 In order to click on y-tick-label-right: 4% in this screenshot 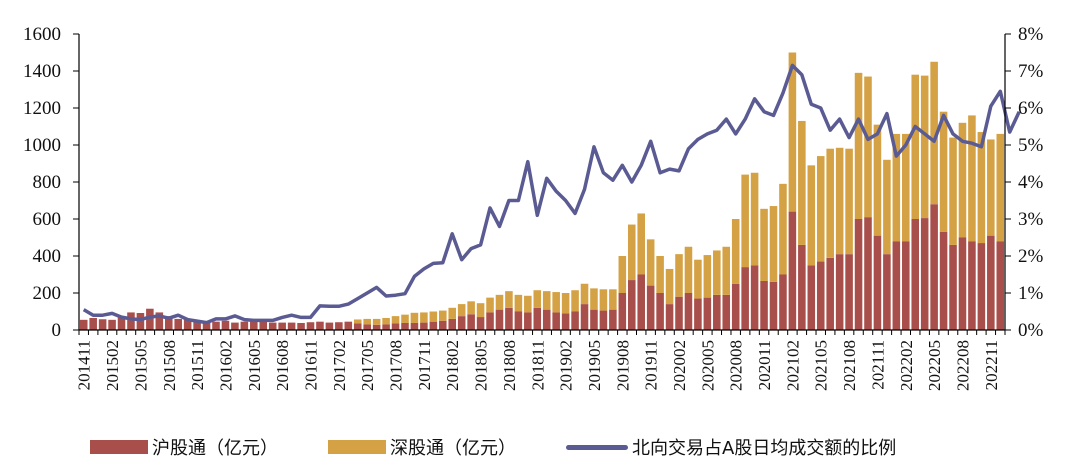, I will do `click(1031, 182)`.